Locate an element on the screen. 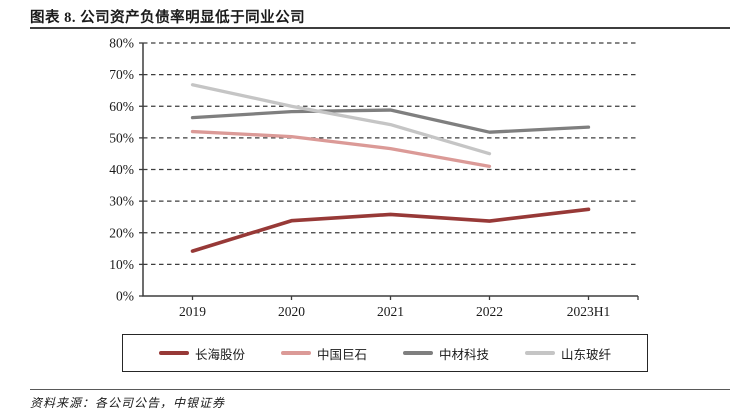 Image resolution: width=740 pixels, height=418 pixels. source-divider is located at coordinates (380, 389).